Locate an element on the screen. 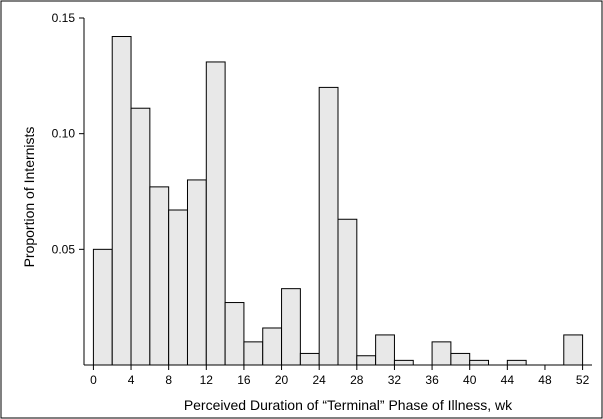 Image resolution: width=603 pixels, height=419 pixels. y-axis-title: Proportion of Internists is located at coordinates (29, 197).